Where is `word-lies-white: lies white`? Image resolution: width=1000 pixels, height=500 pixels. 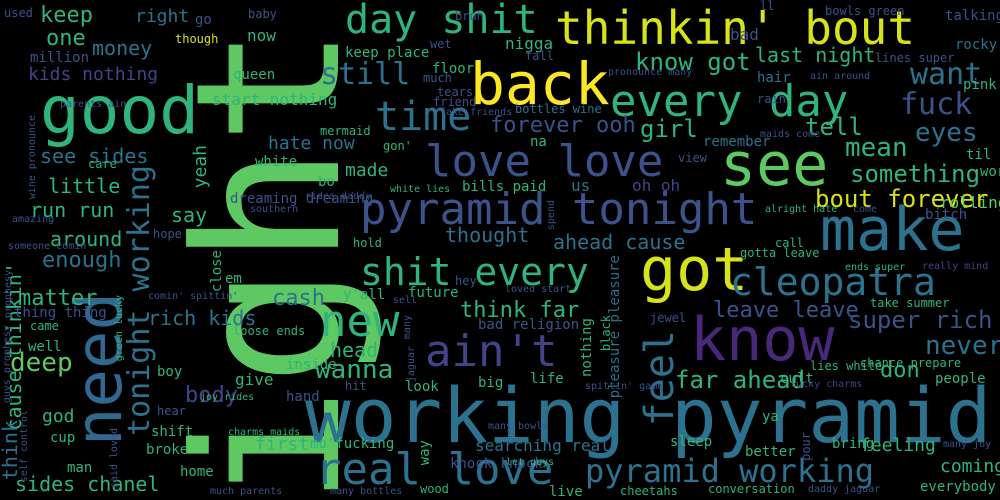 word-lies-white: lies white is located at coordinates (846, 366).